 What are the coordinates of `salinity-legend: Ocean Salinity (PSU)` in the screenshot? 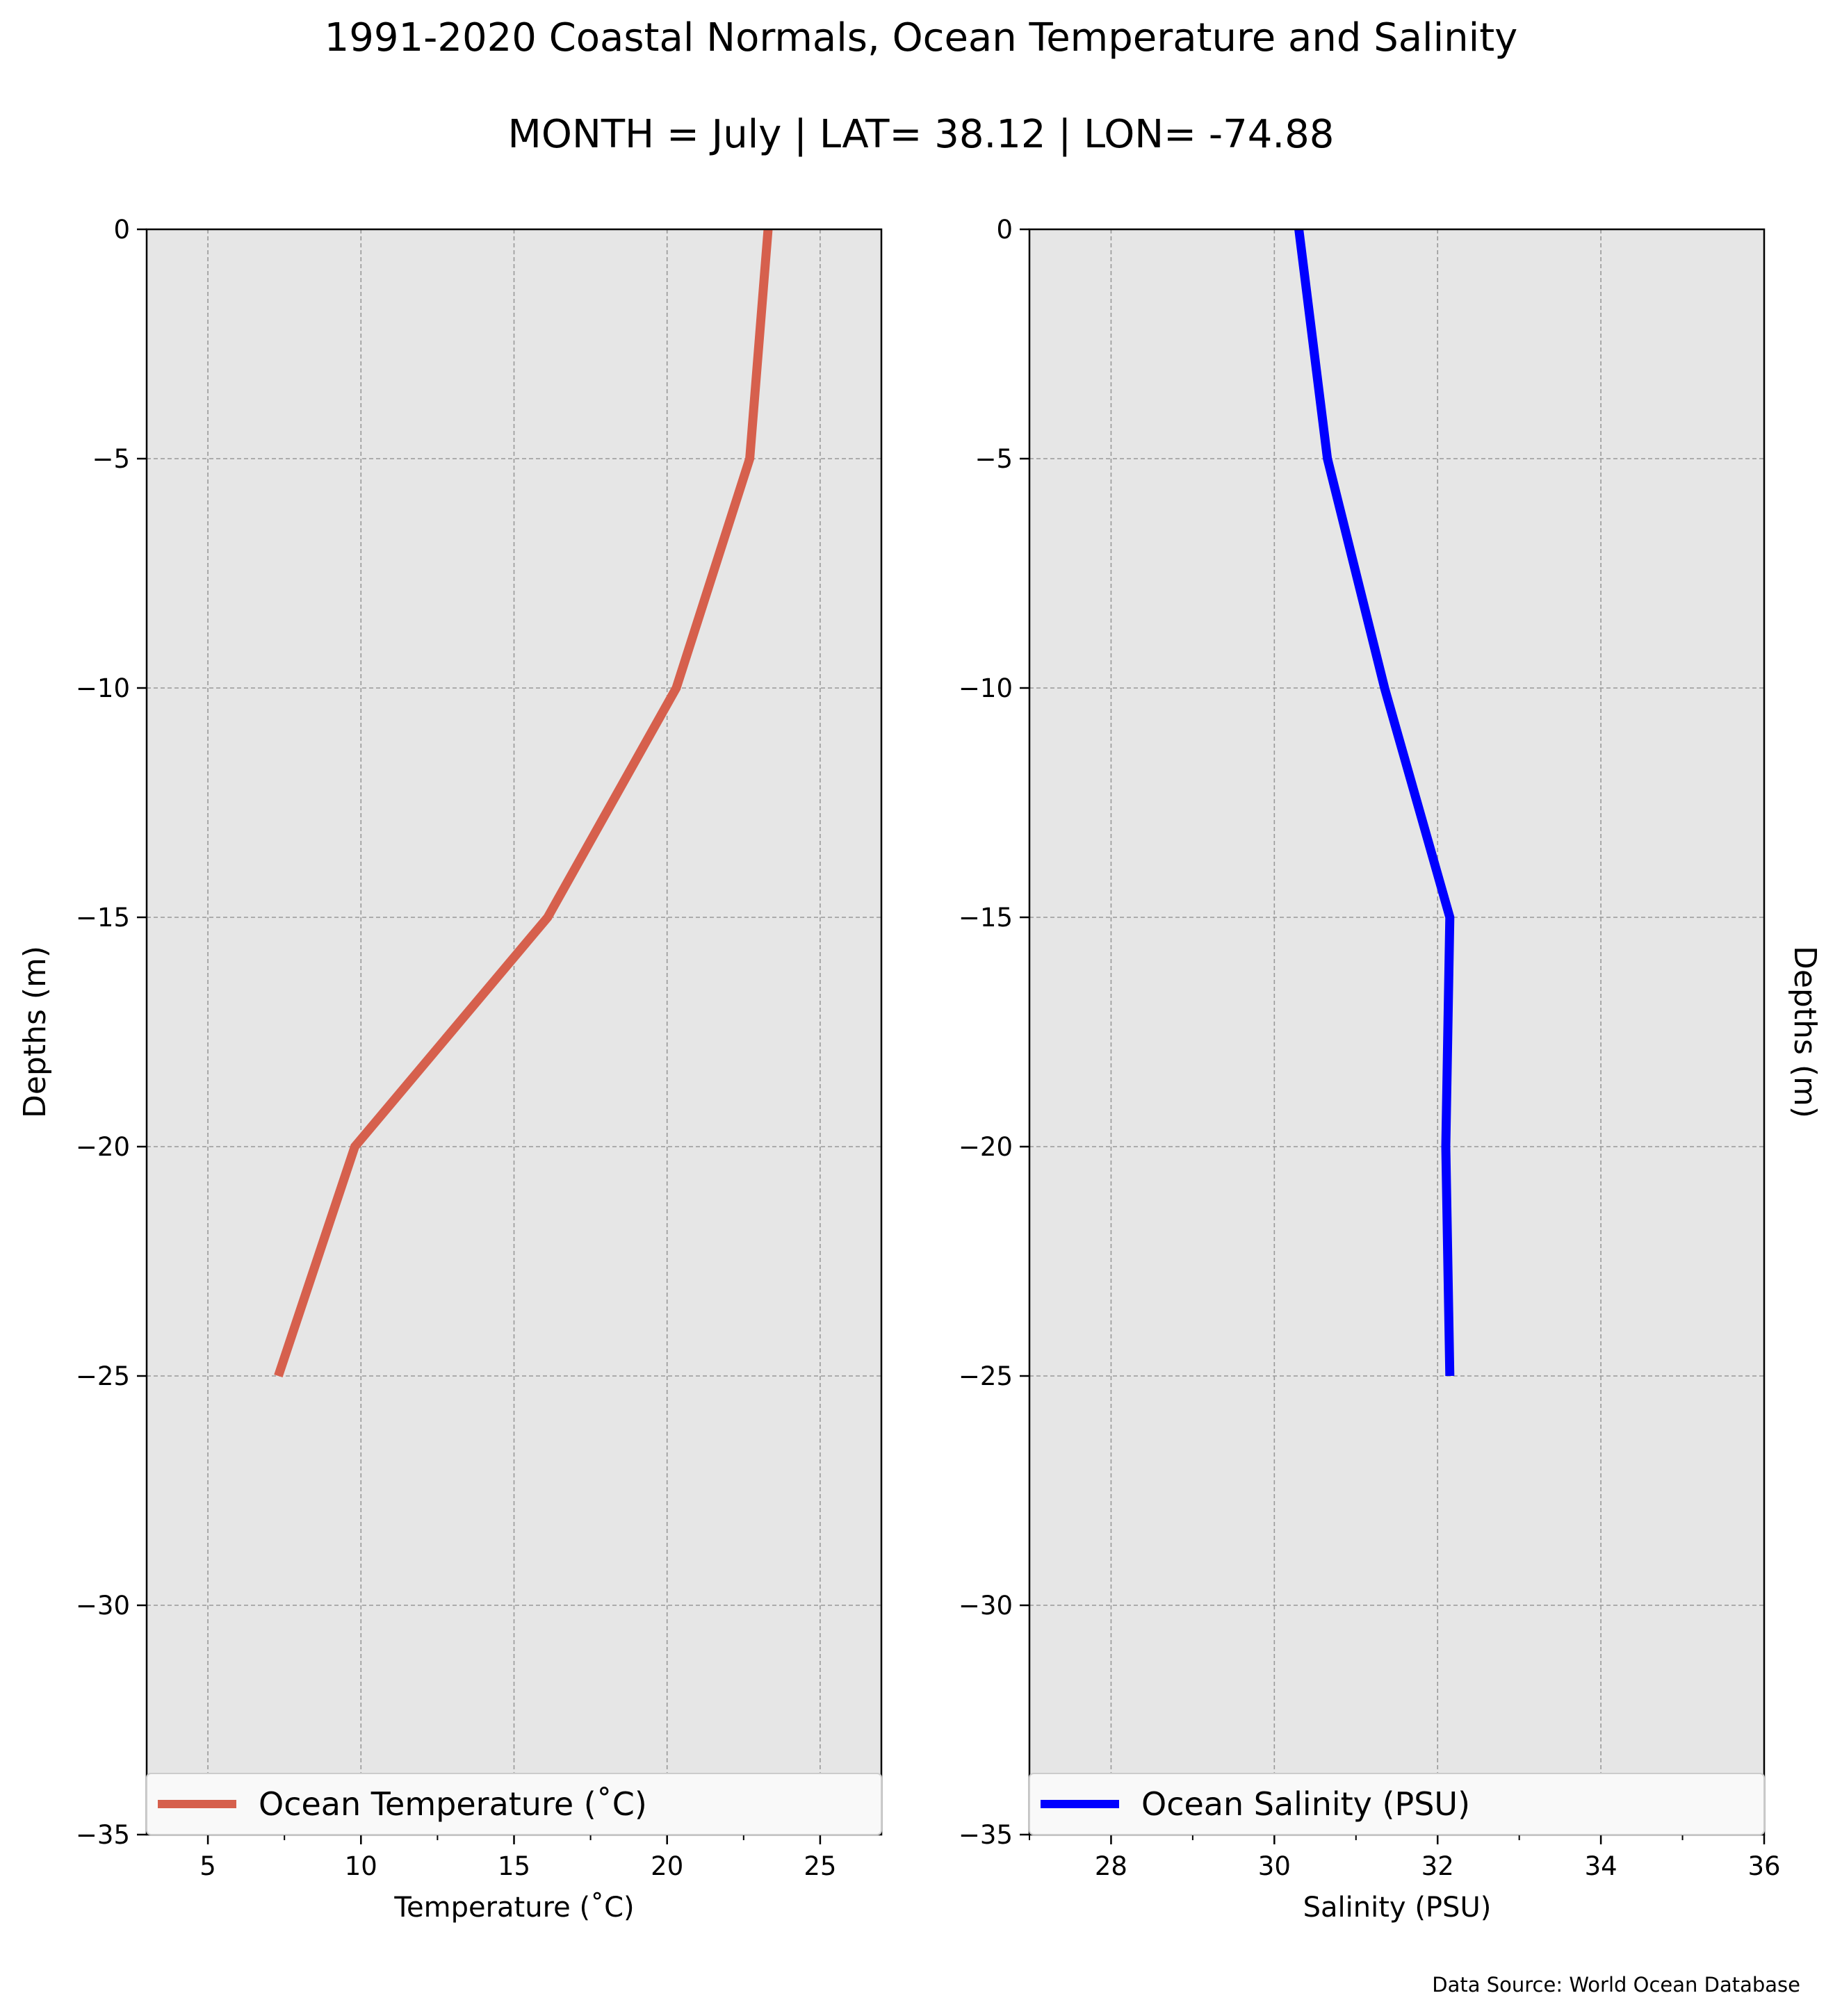 It's located at (1397, 1804).